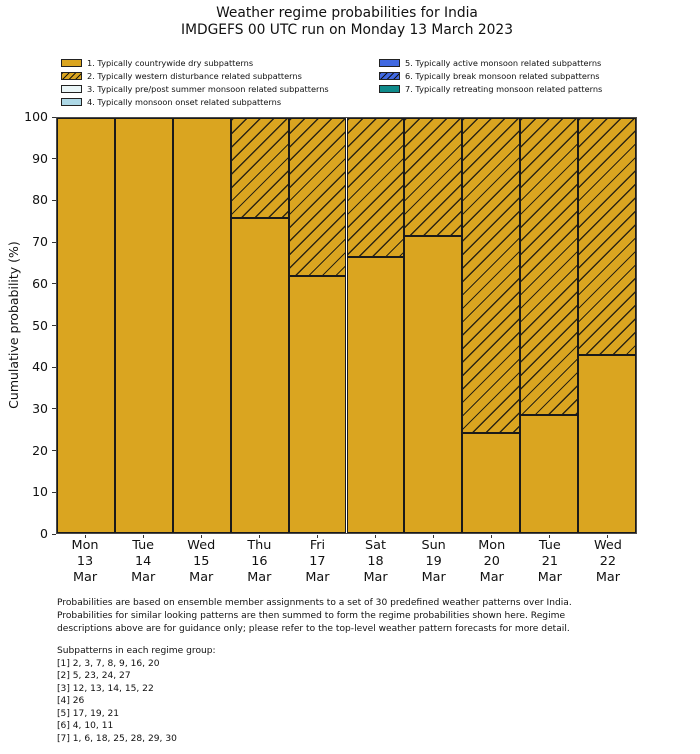 The image size is (700, 754). What do you see at coordinates (170, 62) in the screenshot?
I see `legend-item-label: 1. Typically countrywide dry subpatterns` at bounding box center [170, 62].